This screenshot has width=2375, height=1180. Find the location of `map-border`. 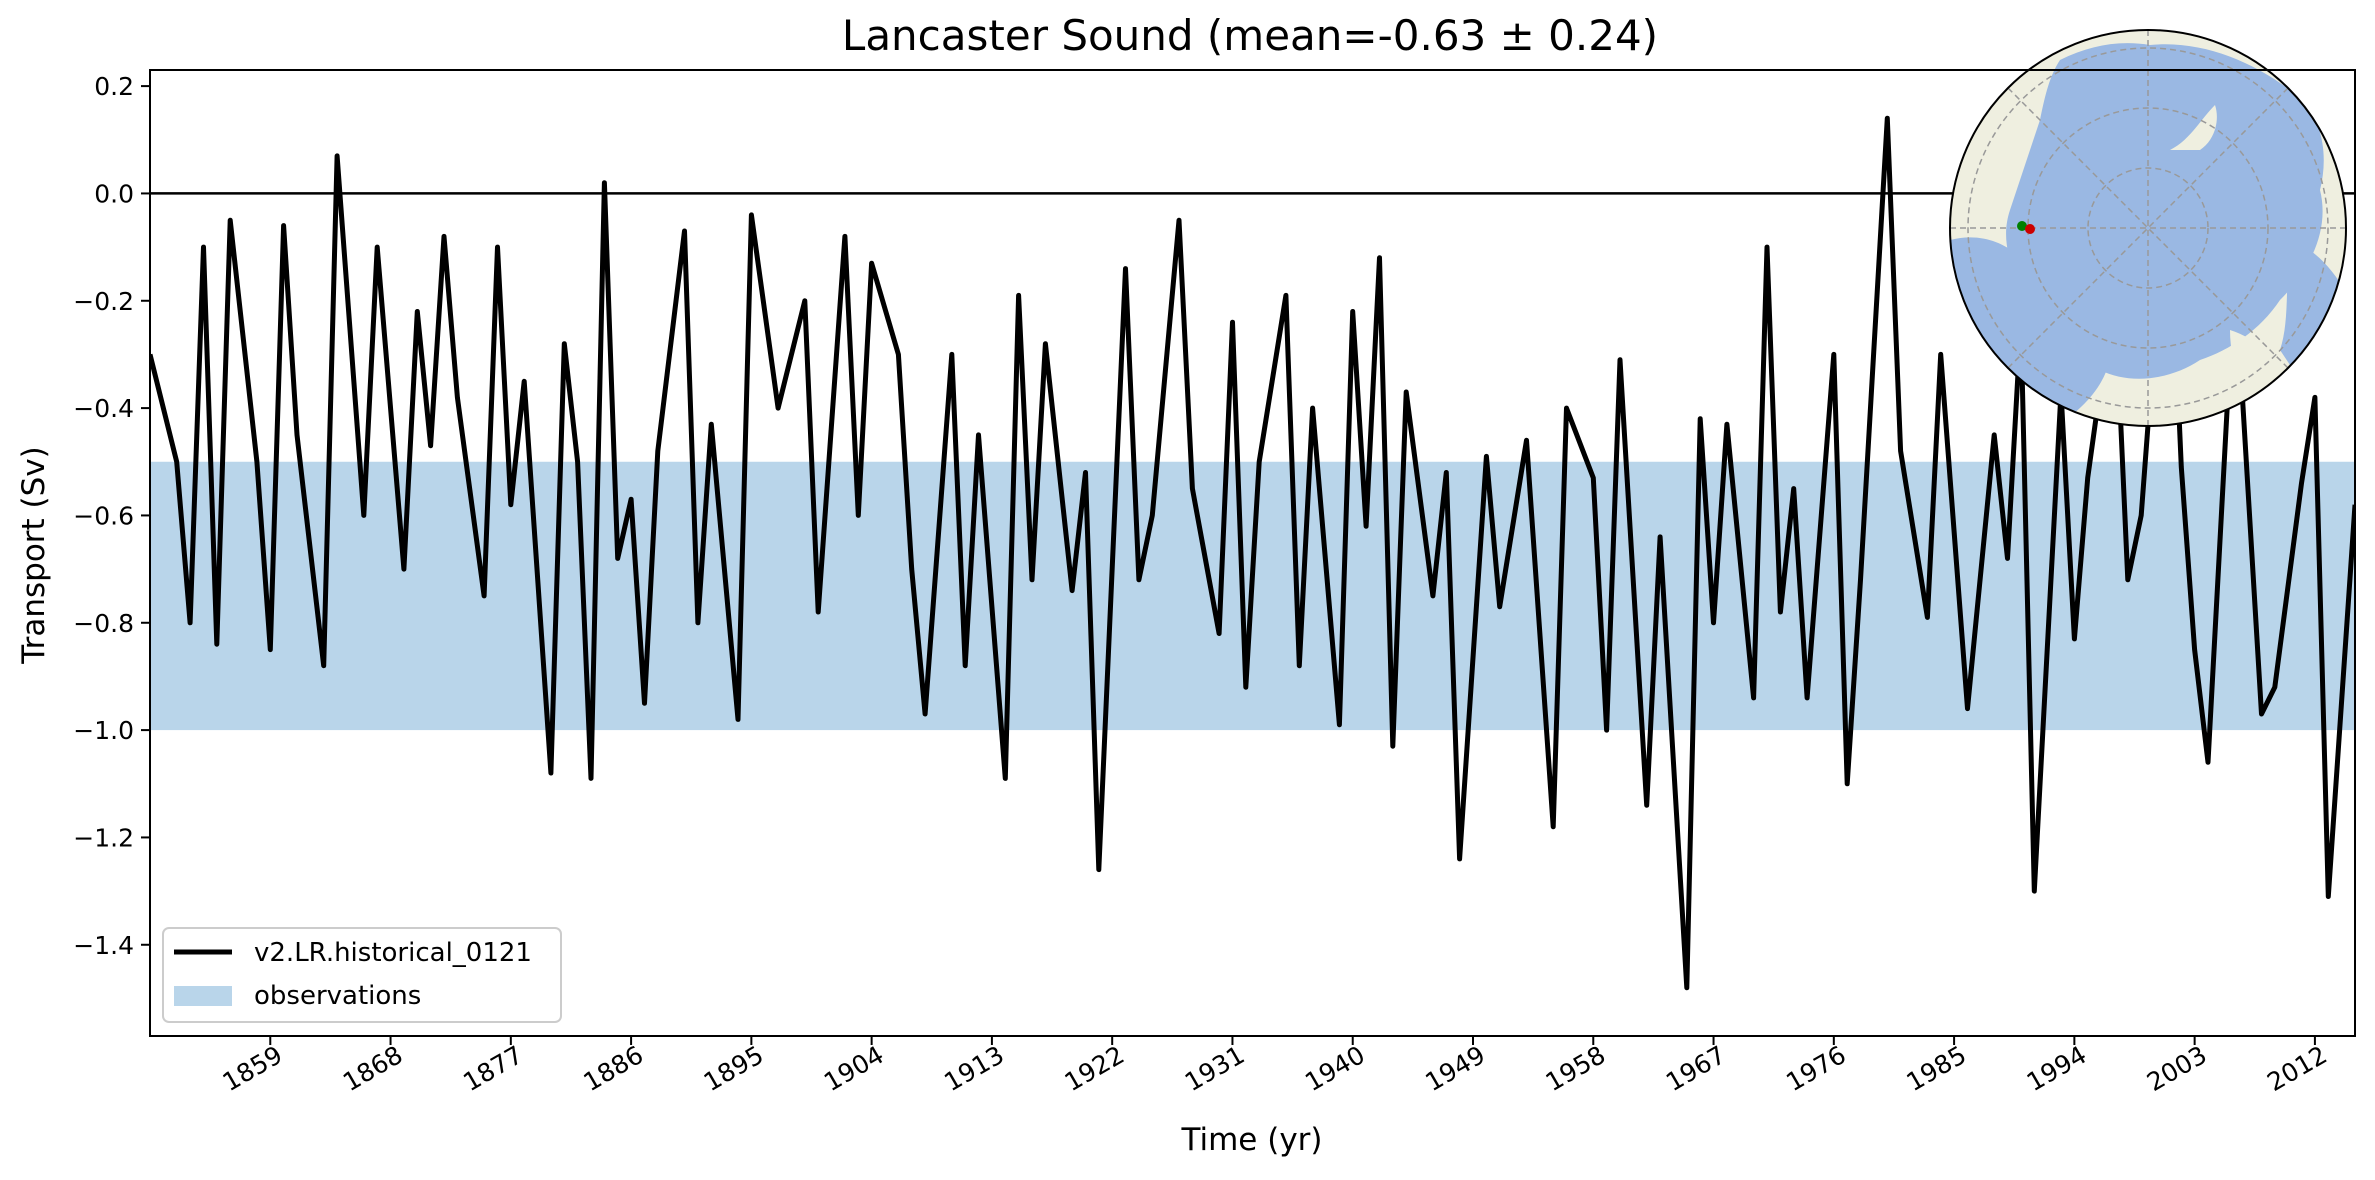

map-border is located at coordinates (2148, 228).